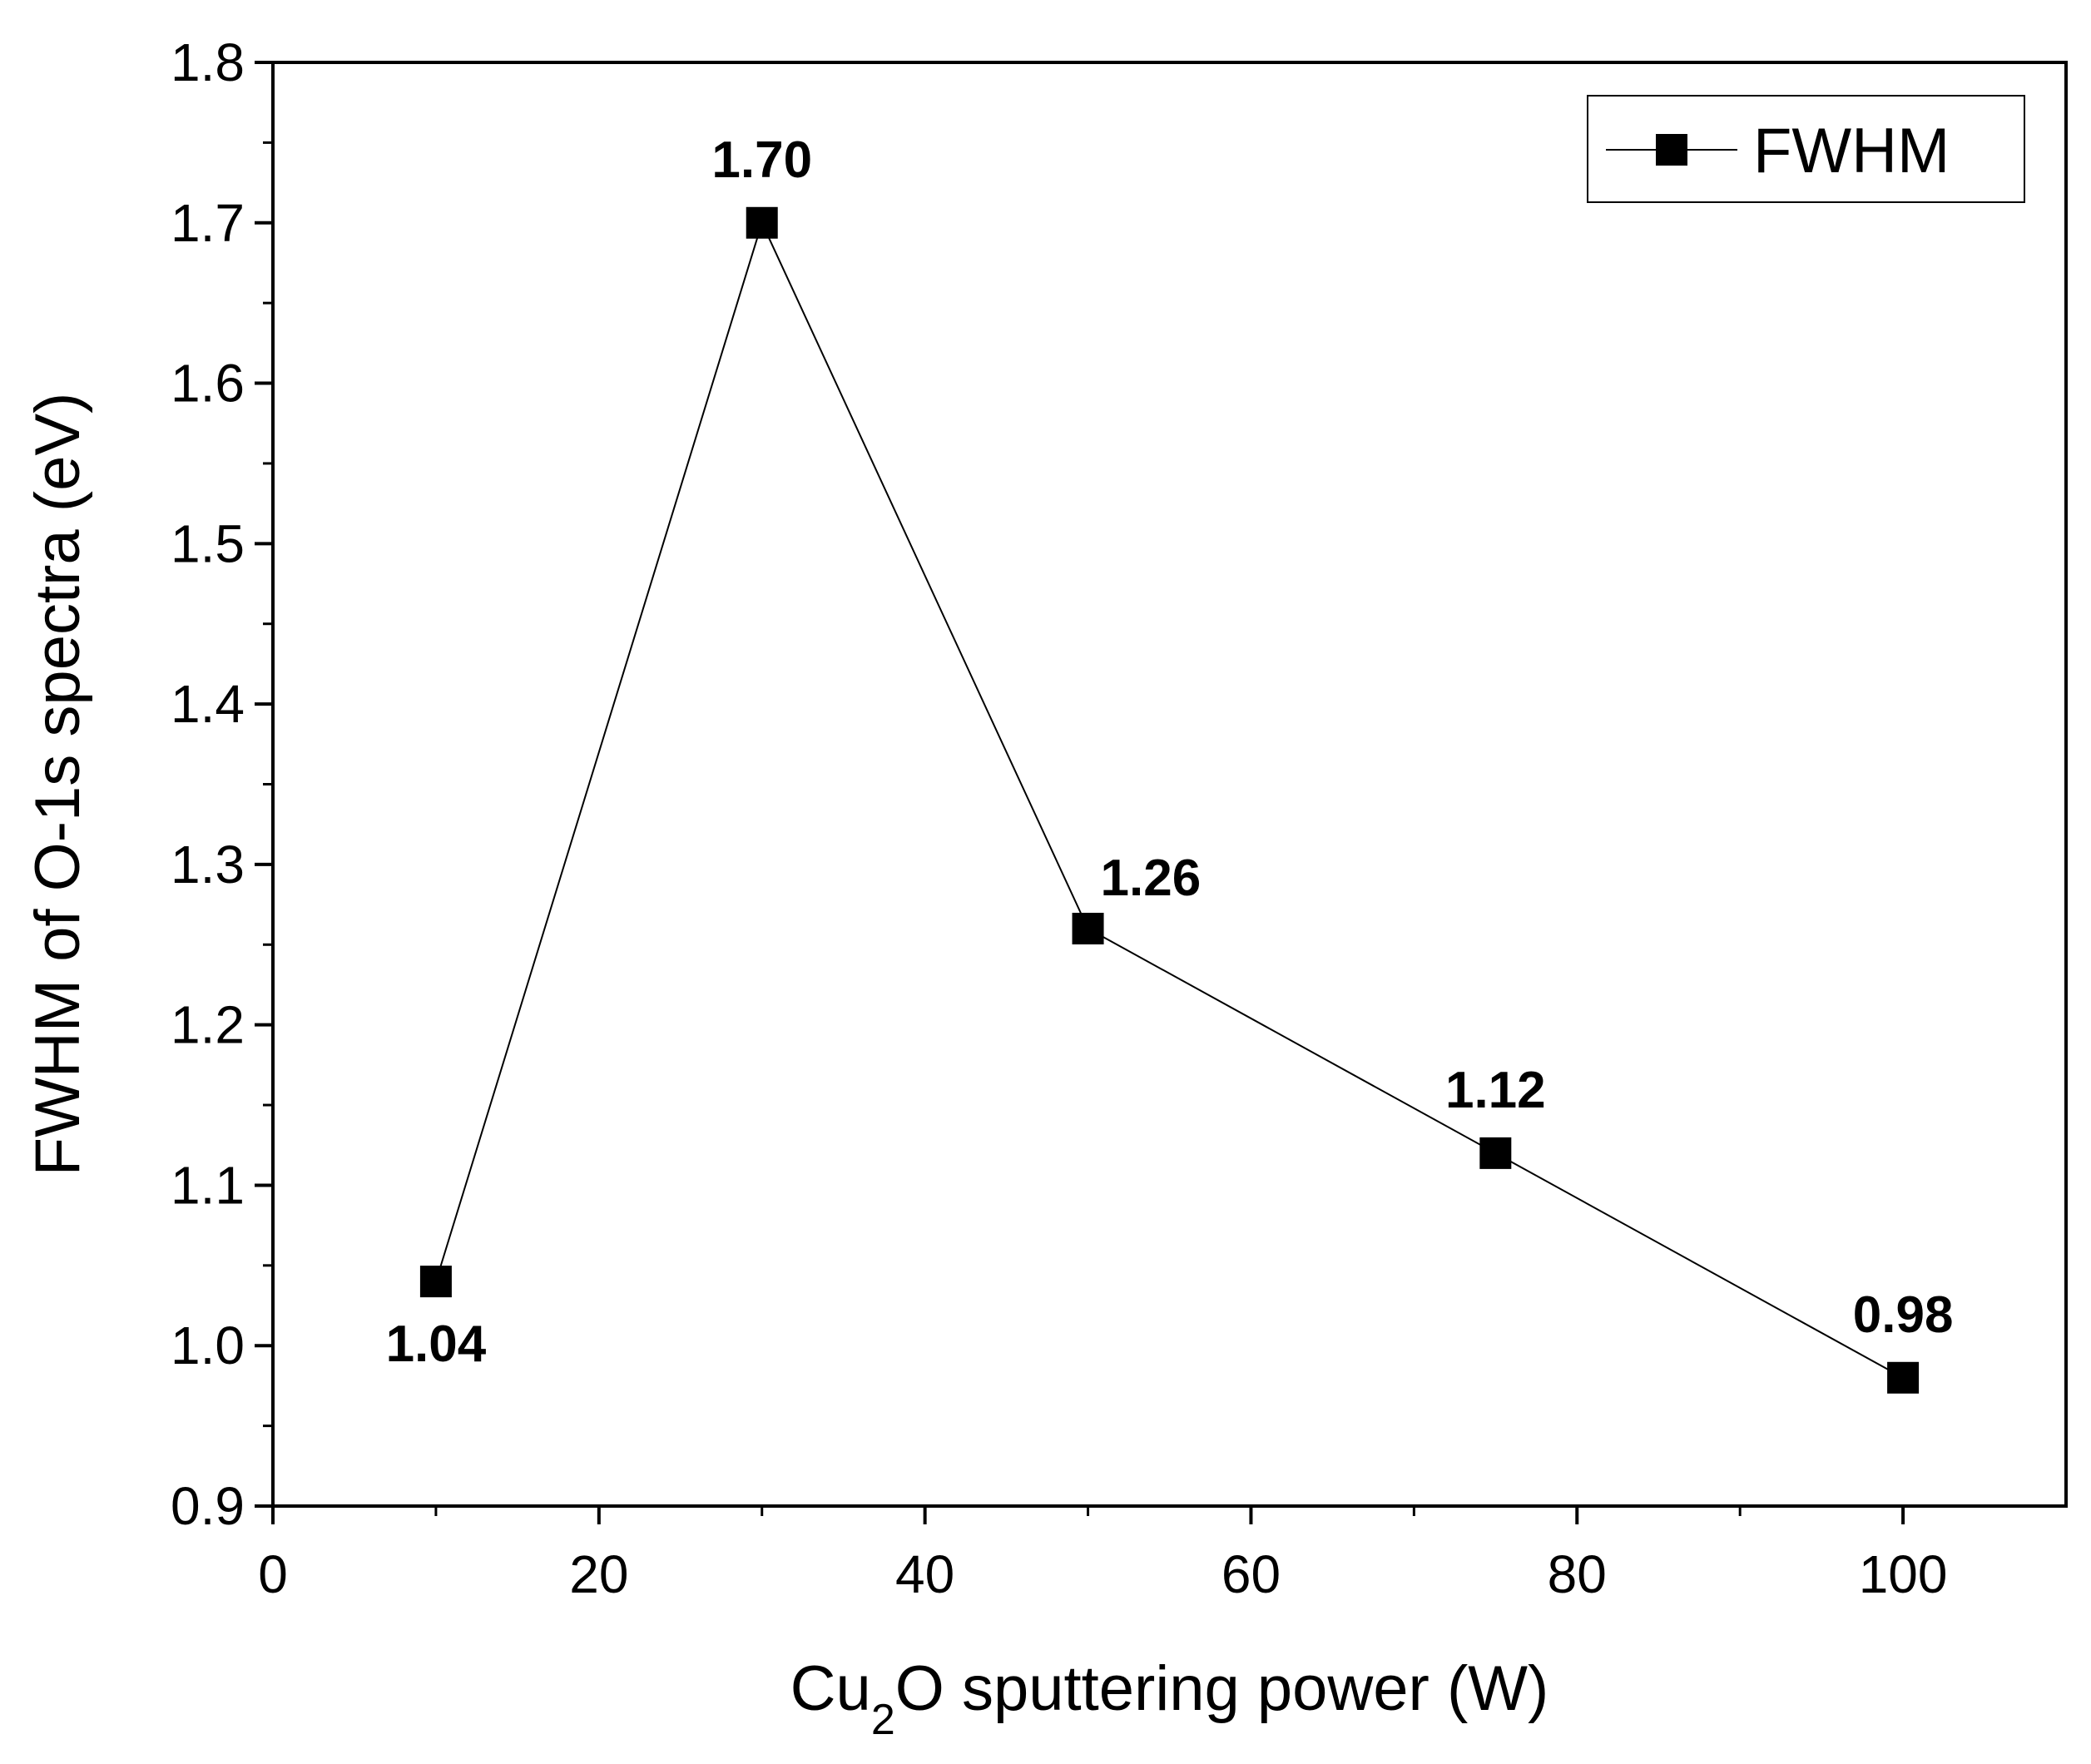 The height and width of the screenshot is (1764, 2091). What do you see at coordinates (208, 62) in the screenshot?
I see `y-tick-label: 1.8` at bounding box center [208, 62].